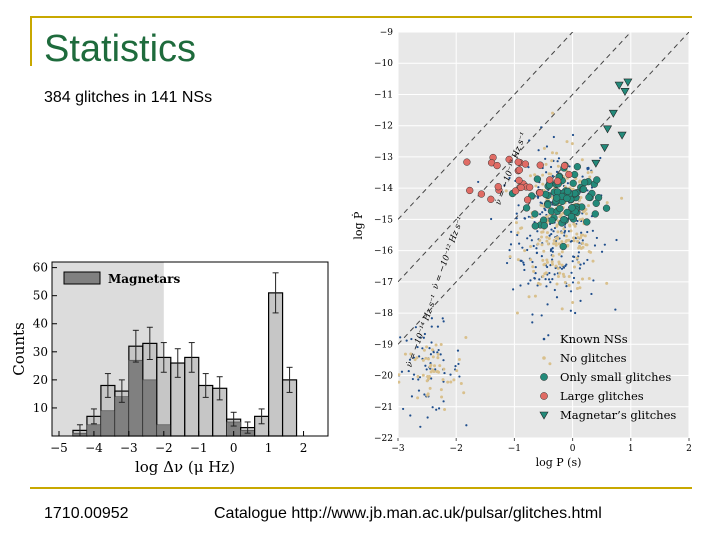 The image size is (720, 540). I want to click on hist-plot-frame, so click(190, 349).